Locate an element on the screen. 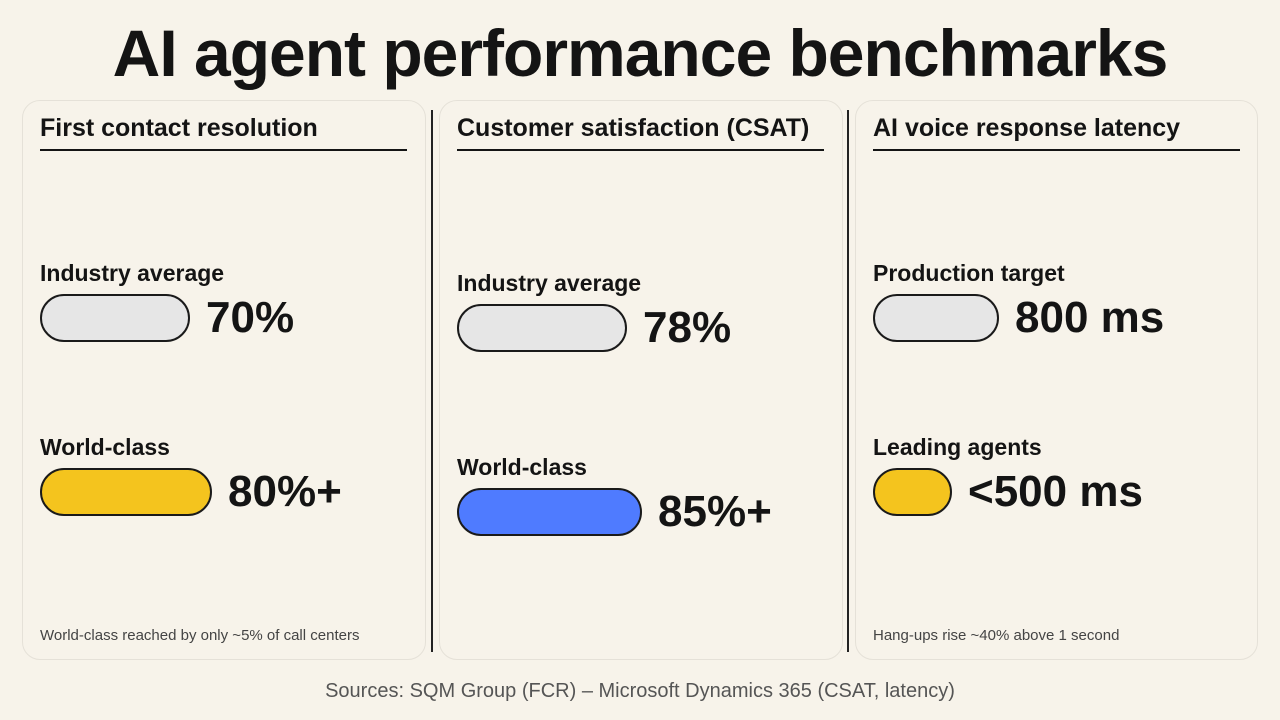 This screenshot has height=720, width=1280. fcr-panel-title: First contact resolution is located at coordinates (223, 132).